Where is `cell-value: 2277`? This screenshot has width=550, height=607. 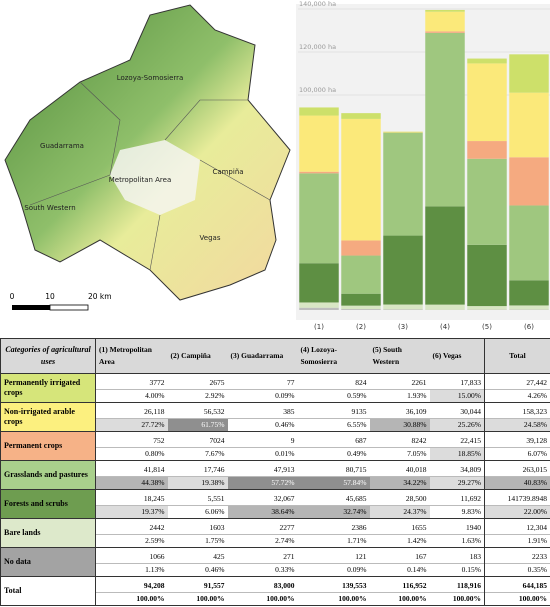
cell-value: 2277 is located at coordinates (287, 527).